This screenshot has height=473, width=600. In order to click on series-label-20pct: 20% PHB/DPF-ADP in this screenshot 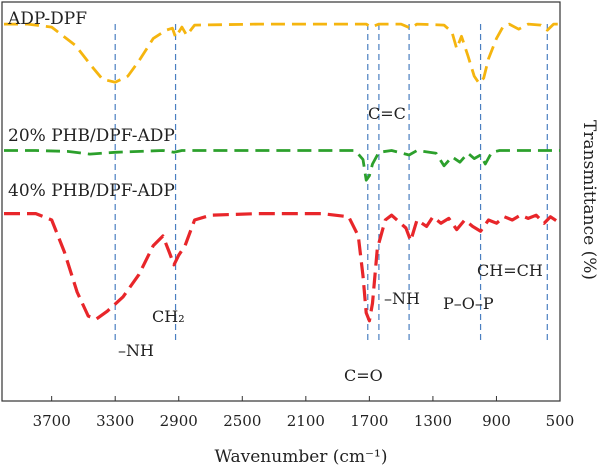, I will do `click(91, 136)`.